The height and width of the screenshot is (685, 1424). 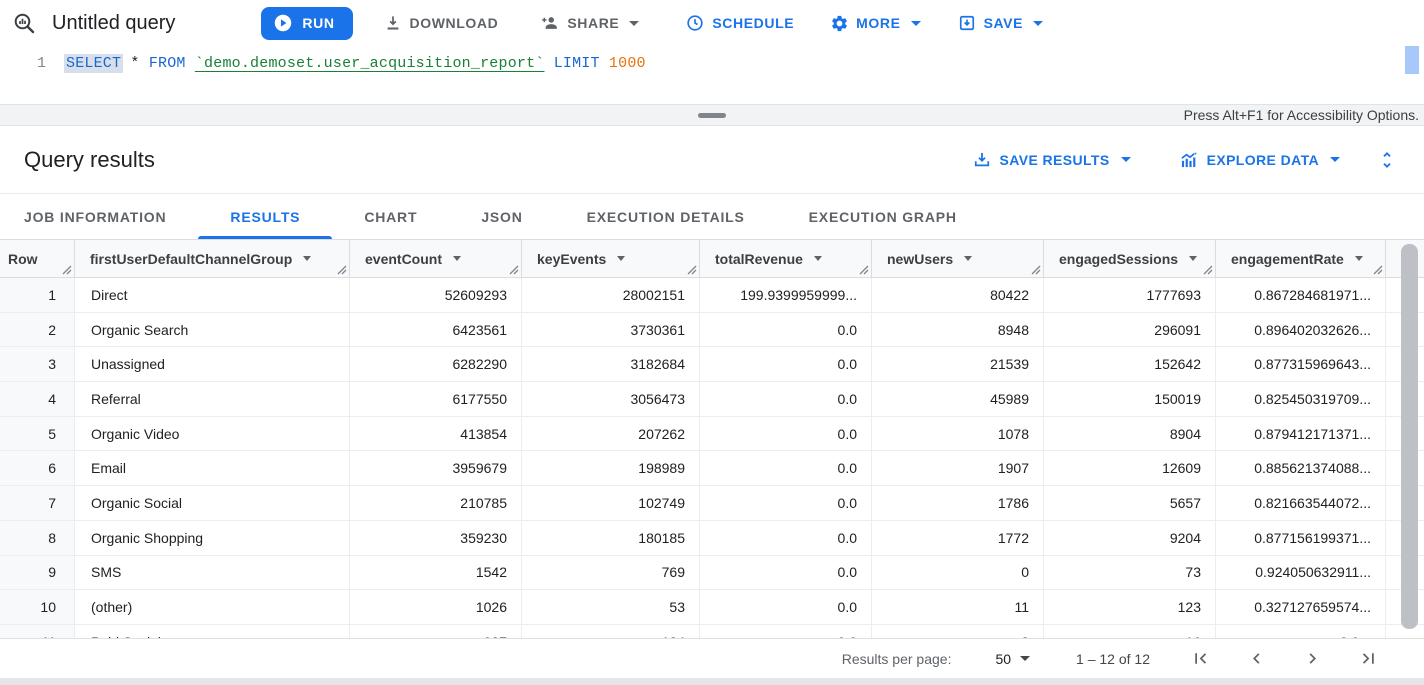 I want to click on schedule-button: SCHEDULE, so click(x=739, y=23).